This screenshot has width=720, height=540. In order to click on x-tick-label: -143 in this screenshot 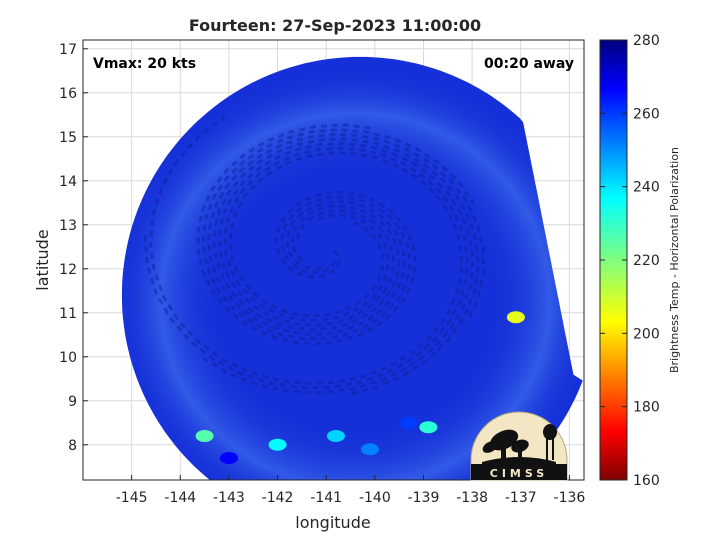, I will do `click(229, 498)`.